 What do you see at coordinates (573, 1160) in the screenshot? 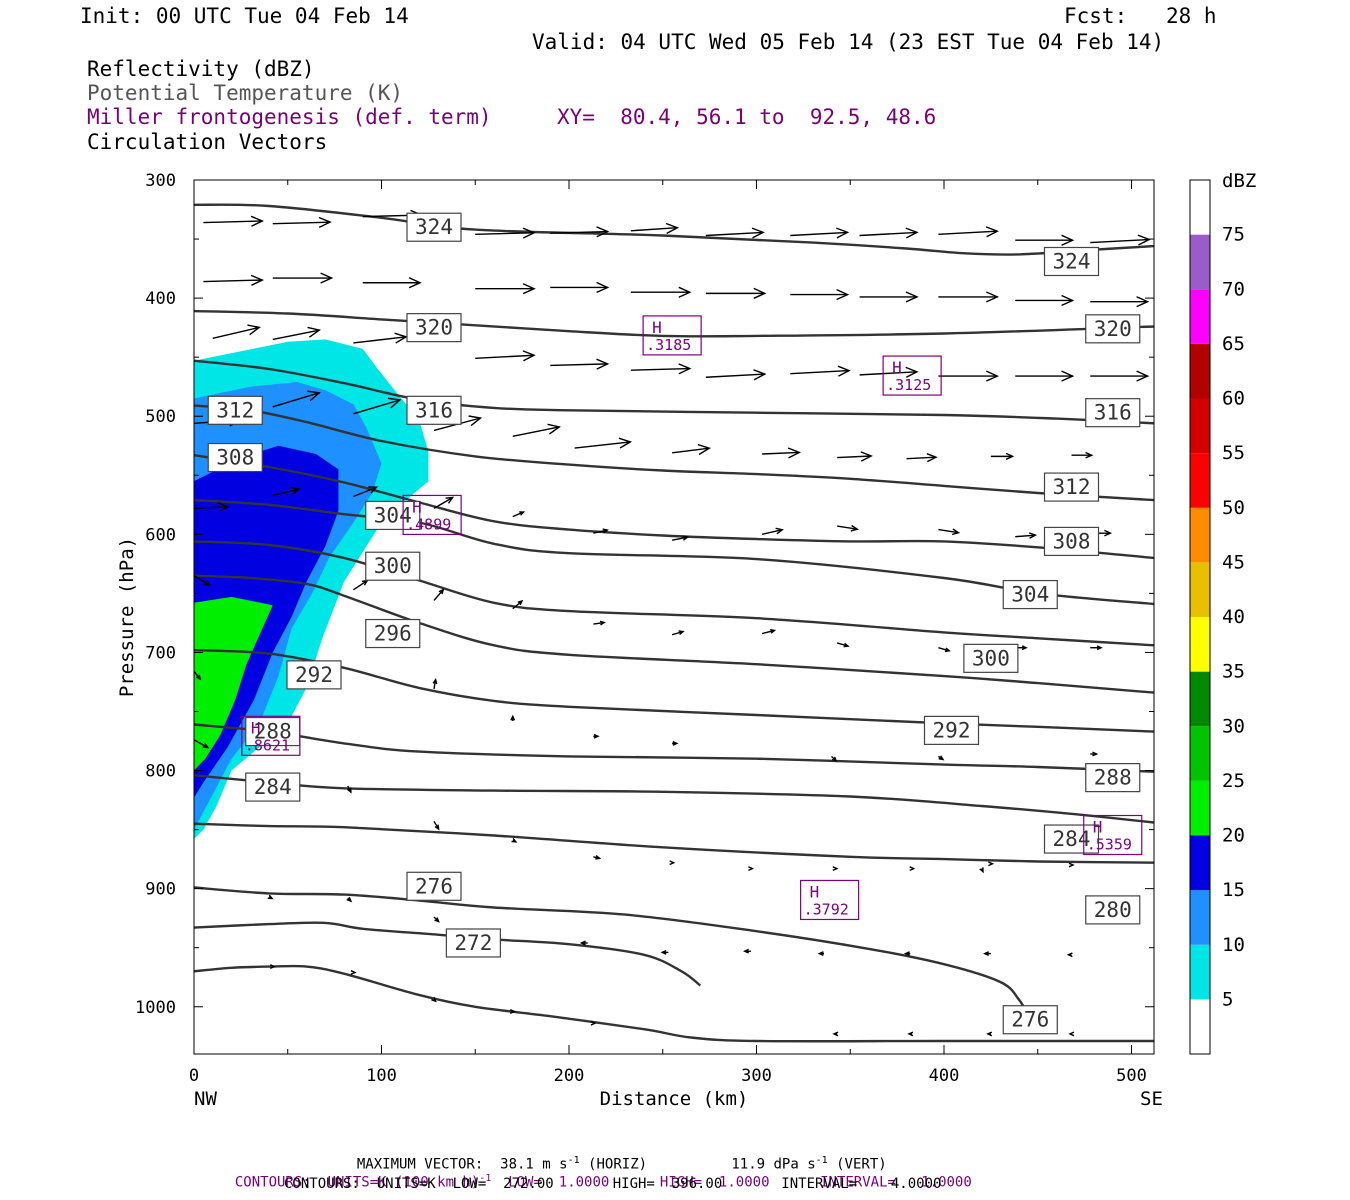
I see `max-vector-exp1: -1` at bounding box center [573, 1160].